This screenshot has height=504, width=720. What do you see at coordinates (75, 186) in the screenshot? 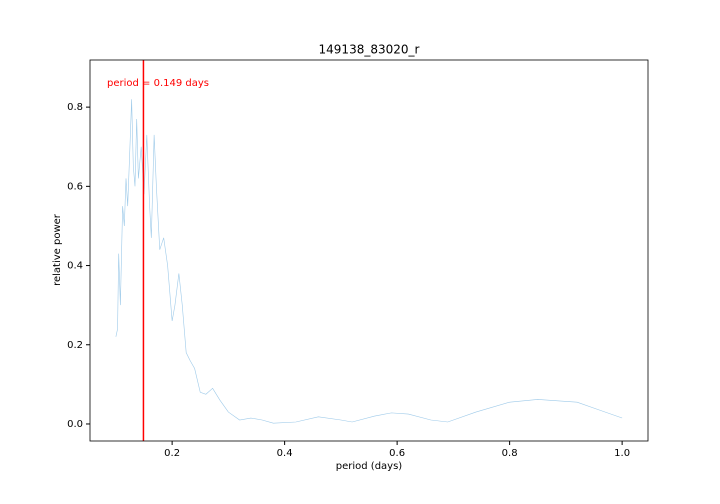
I see `y-tick-label: 0.6` at bounding box center [75, 186].